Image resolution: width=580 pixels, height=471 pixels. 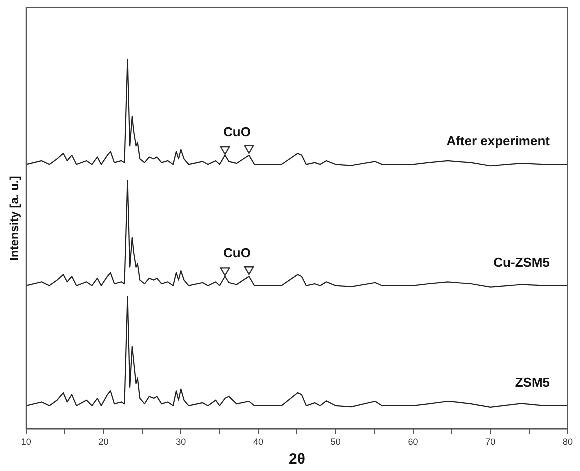 What do you see at coordinates (498, 141) in the screenshot?
I see `series-label: After experiment` at bounding box center [498, 141].